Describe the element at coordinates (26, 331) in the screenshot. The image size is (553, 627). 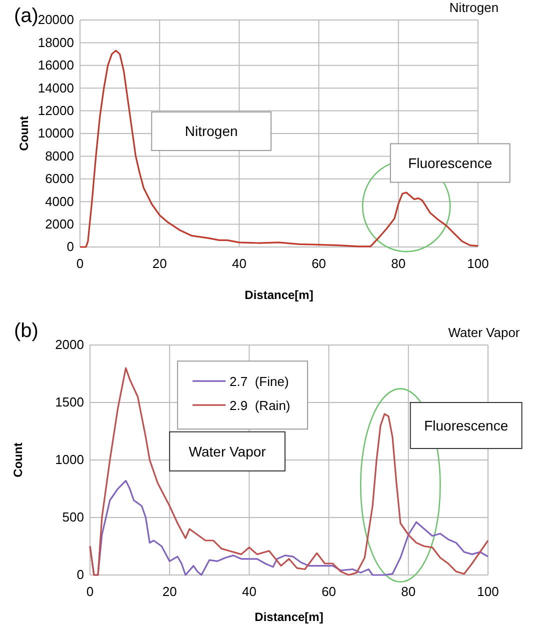
I see `text: (b)` at that location.